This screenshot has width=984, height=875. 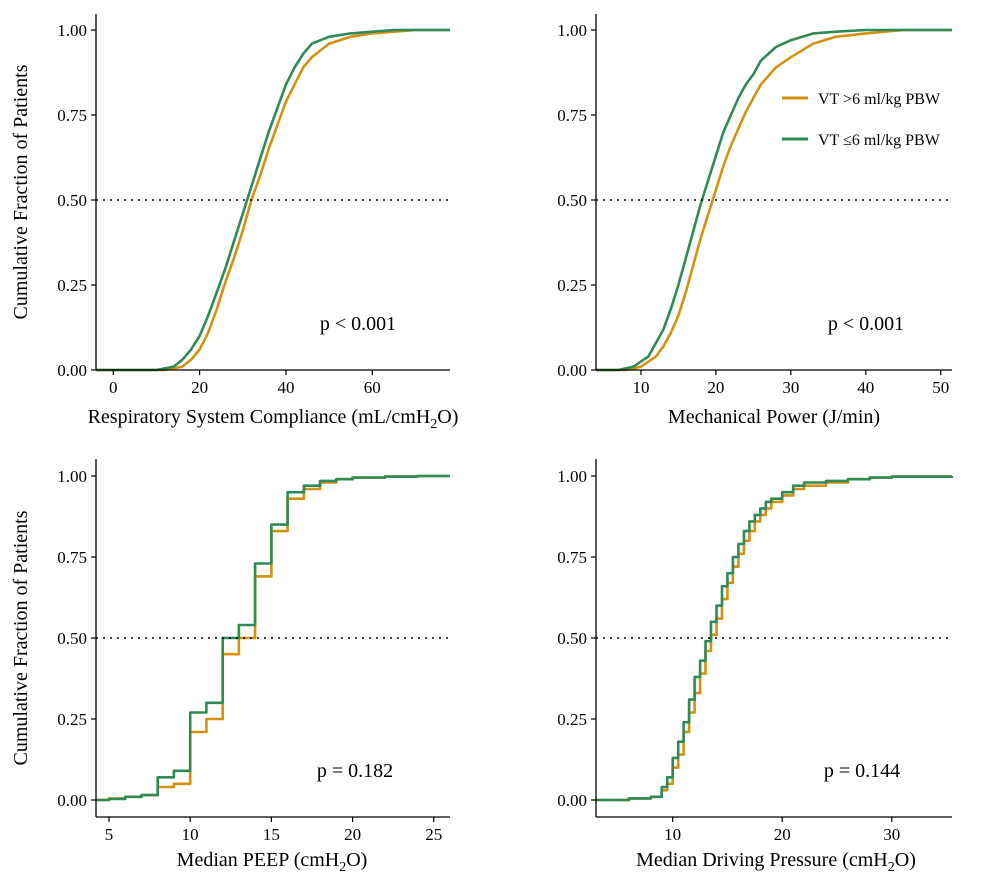 I want to click on mechanical-power-y-tick-label: 0.00, so click(x=572, y=370).